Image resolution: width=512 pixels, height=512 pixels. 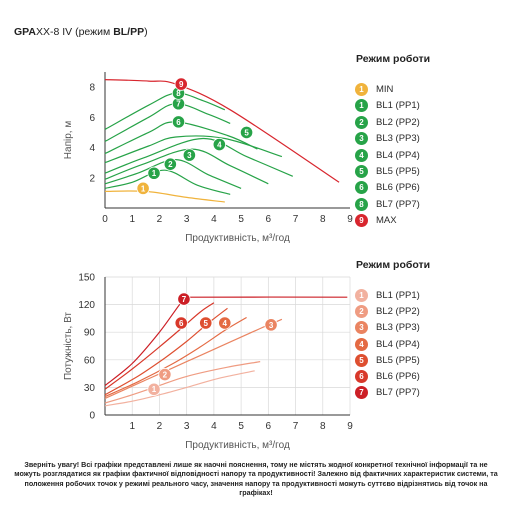 What do you see at coordinates (398, 204) in the screenshot?
I see `legend-label: BL7 (PP7)` at bounding box center [398, 204].